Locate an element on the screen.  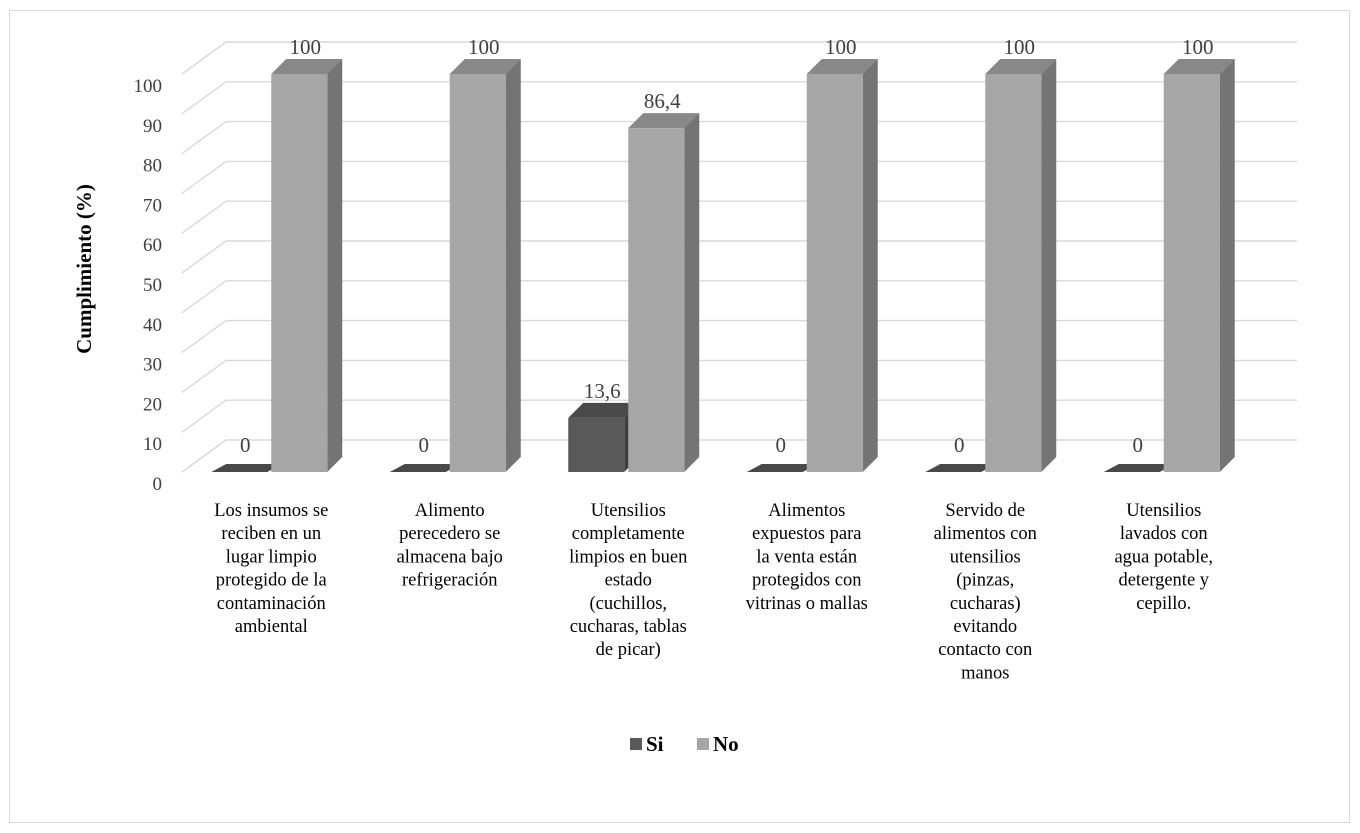
data-label-si: 13,6 is located at coordinates (602, 391).